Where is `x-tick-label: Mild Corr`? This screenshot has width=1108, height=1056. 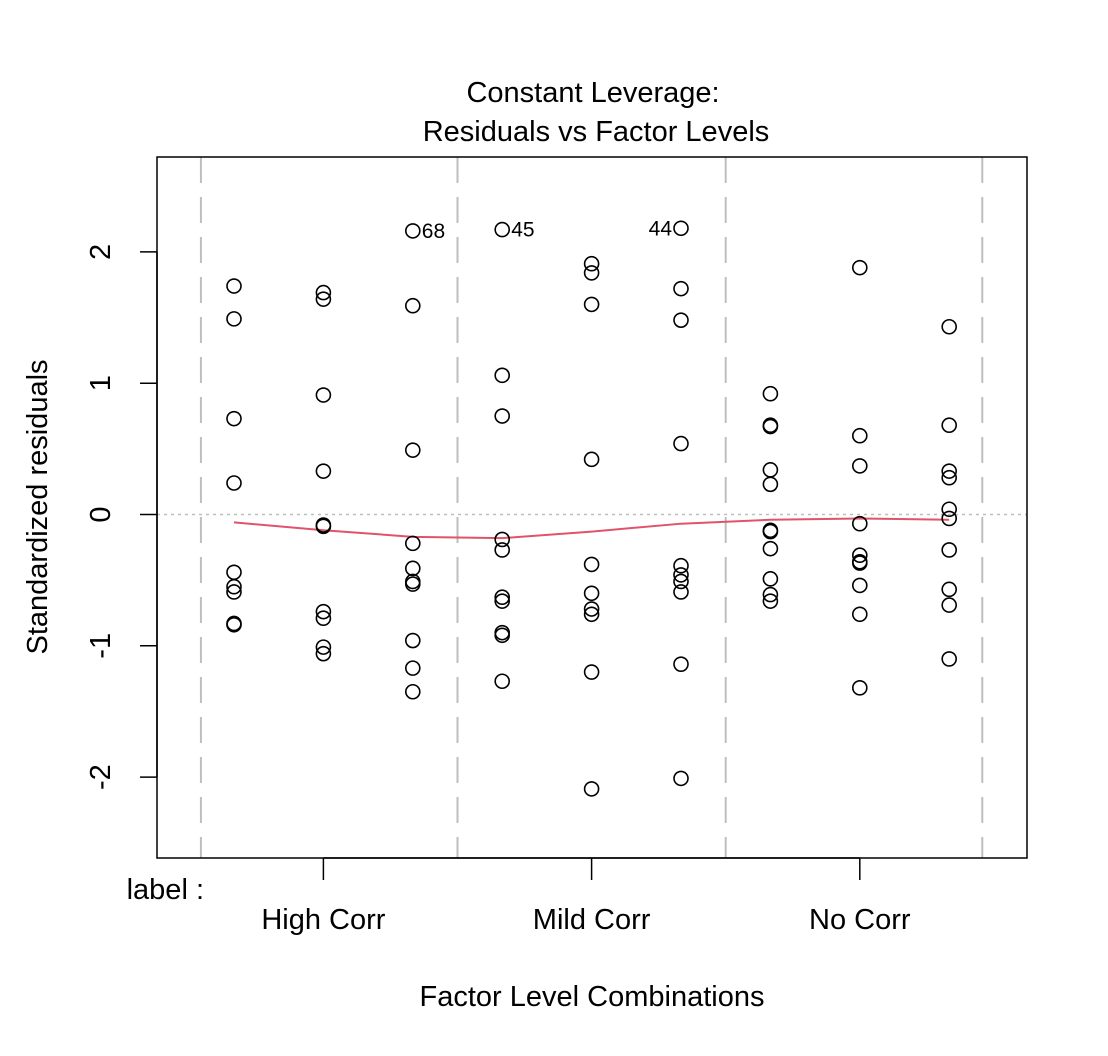
x-tick-label: Mild Corr is located at coordinates (592, 920).